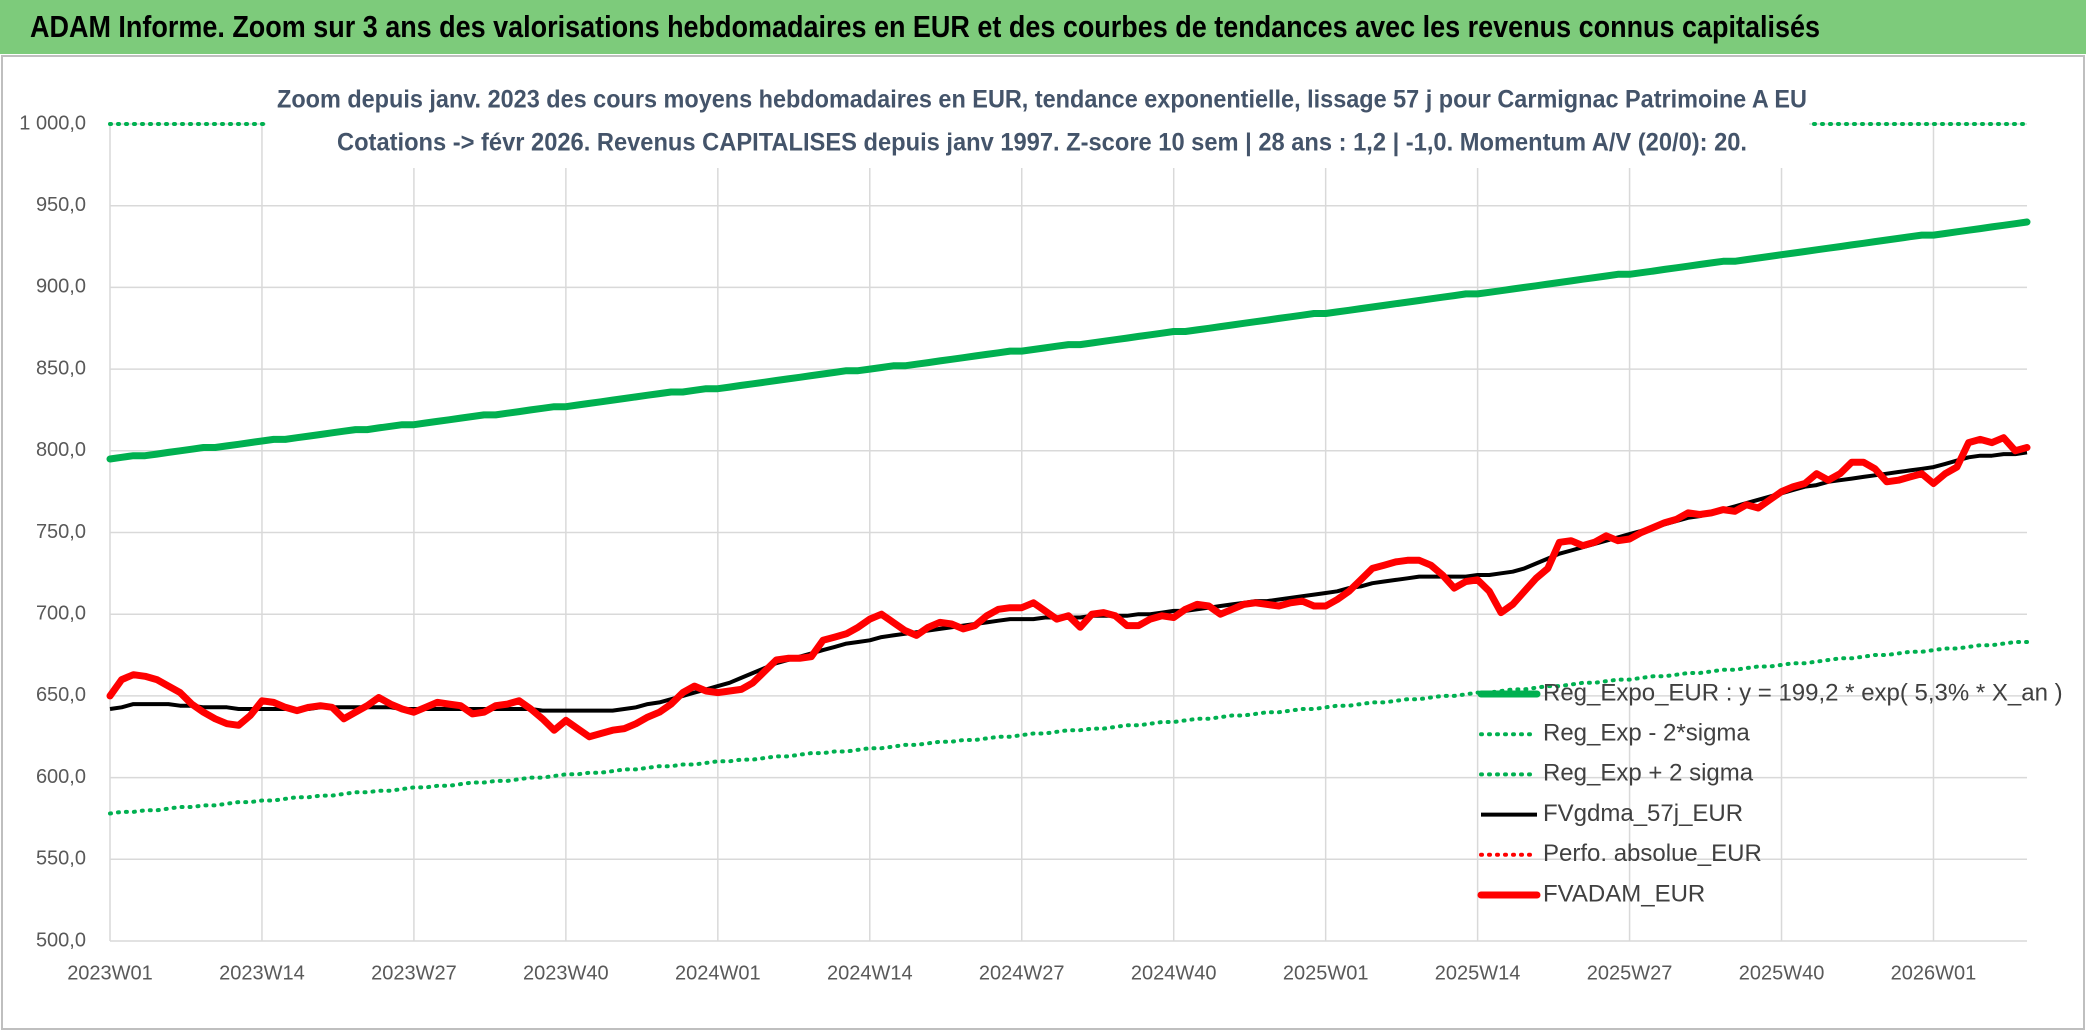 This screenshot has height=1031, width=2086. What do you see at coordinates (1478, 973) in the screenshot?
I see `x-tick-label: 2025W14` at bounding box center [1478, 973].